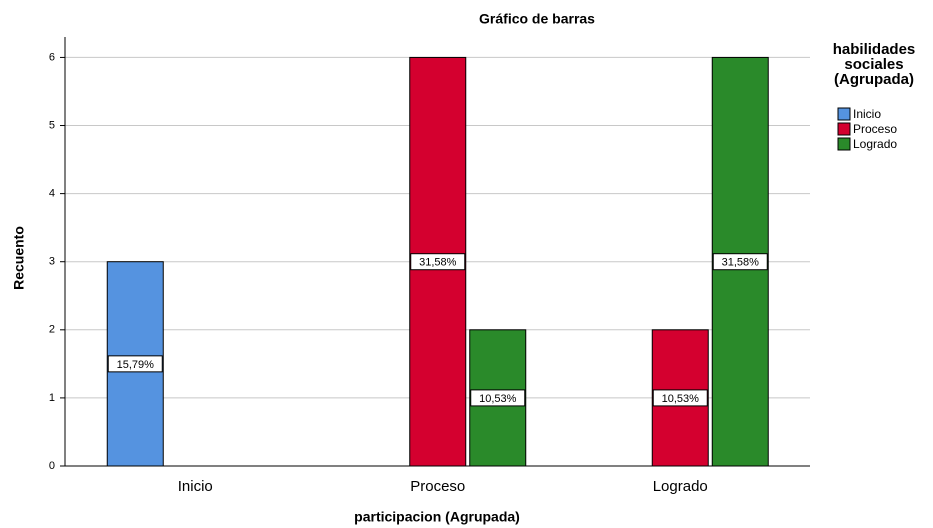 This screenshot has width=933, height=528. What do you see at coordinates (680, 486) in the screenshot?
I see `x-tick-label: Logrado` at bounding box center [680, 486].